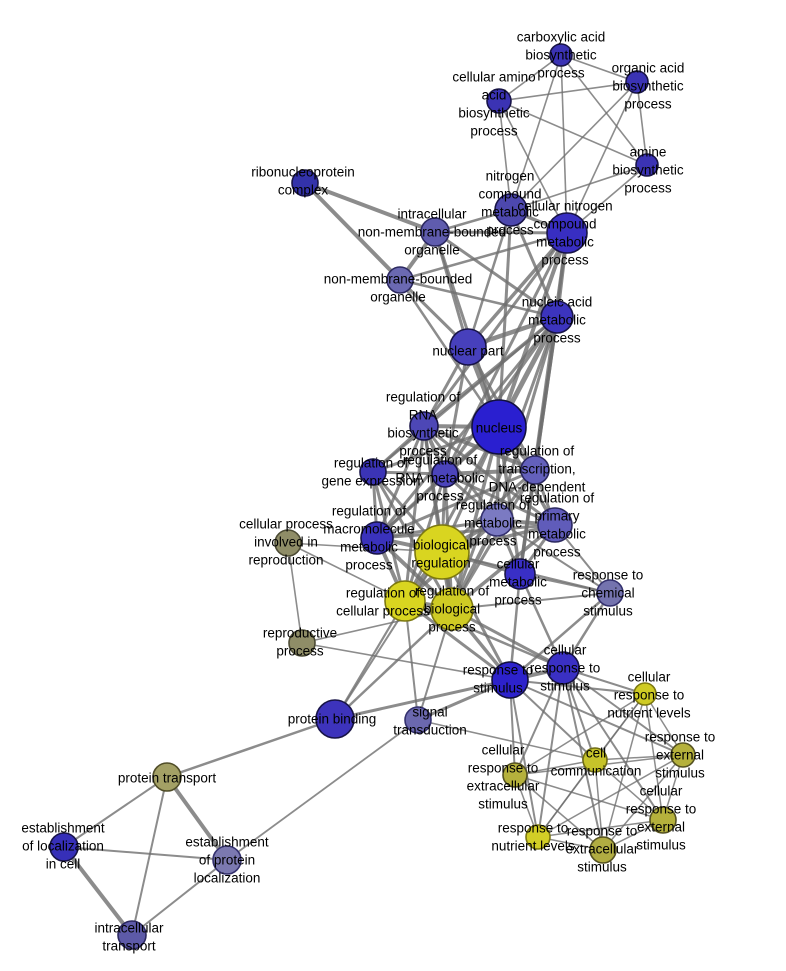 Image resolution: width=786 pixels, height=971 pixels. What do you see at coordinates (405, 601) in the screenshot?
I see `node-regulation-of-cellular-process` at bounding box center [405, 601].